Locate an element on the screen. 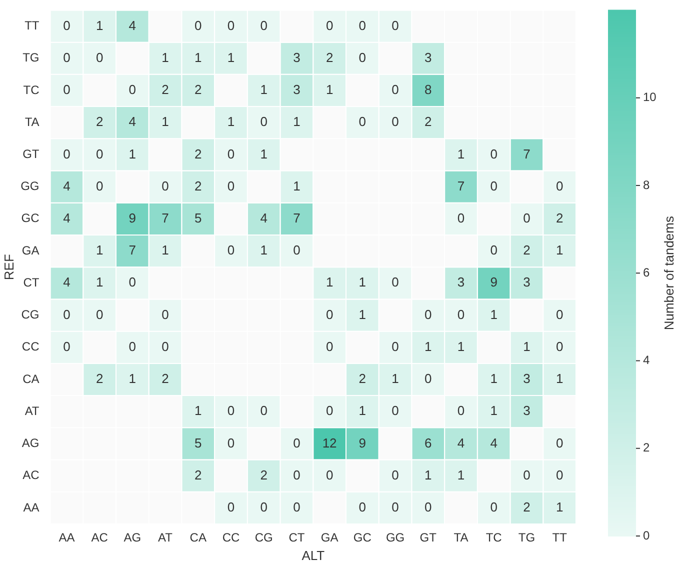 This screenshot has width=681, height=566. y-tick-label: CA is located at coordinates (31, 379).